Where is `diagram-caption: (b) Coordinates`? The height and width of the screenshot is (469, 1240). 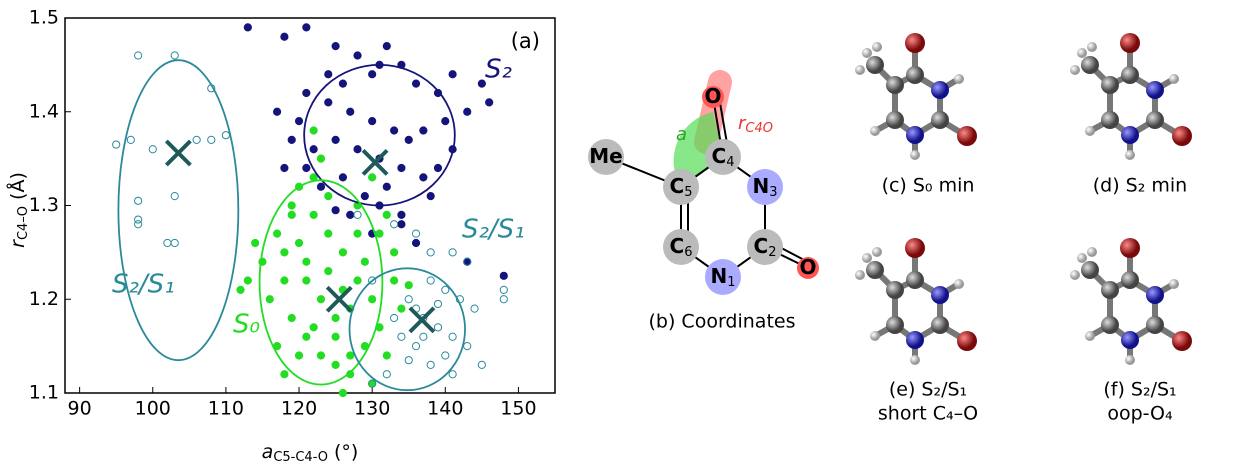 diagram-caption: (b) Coordinates is located at coordinates (722, 322).